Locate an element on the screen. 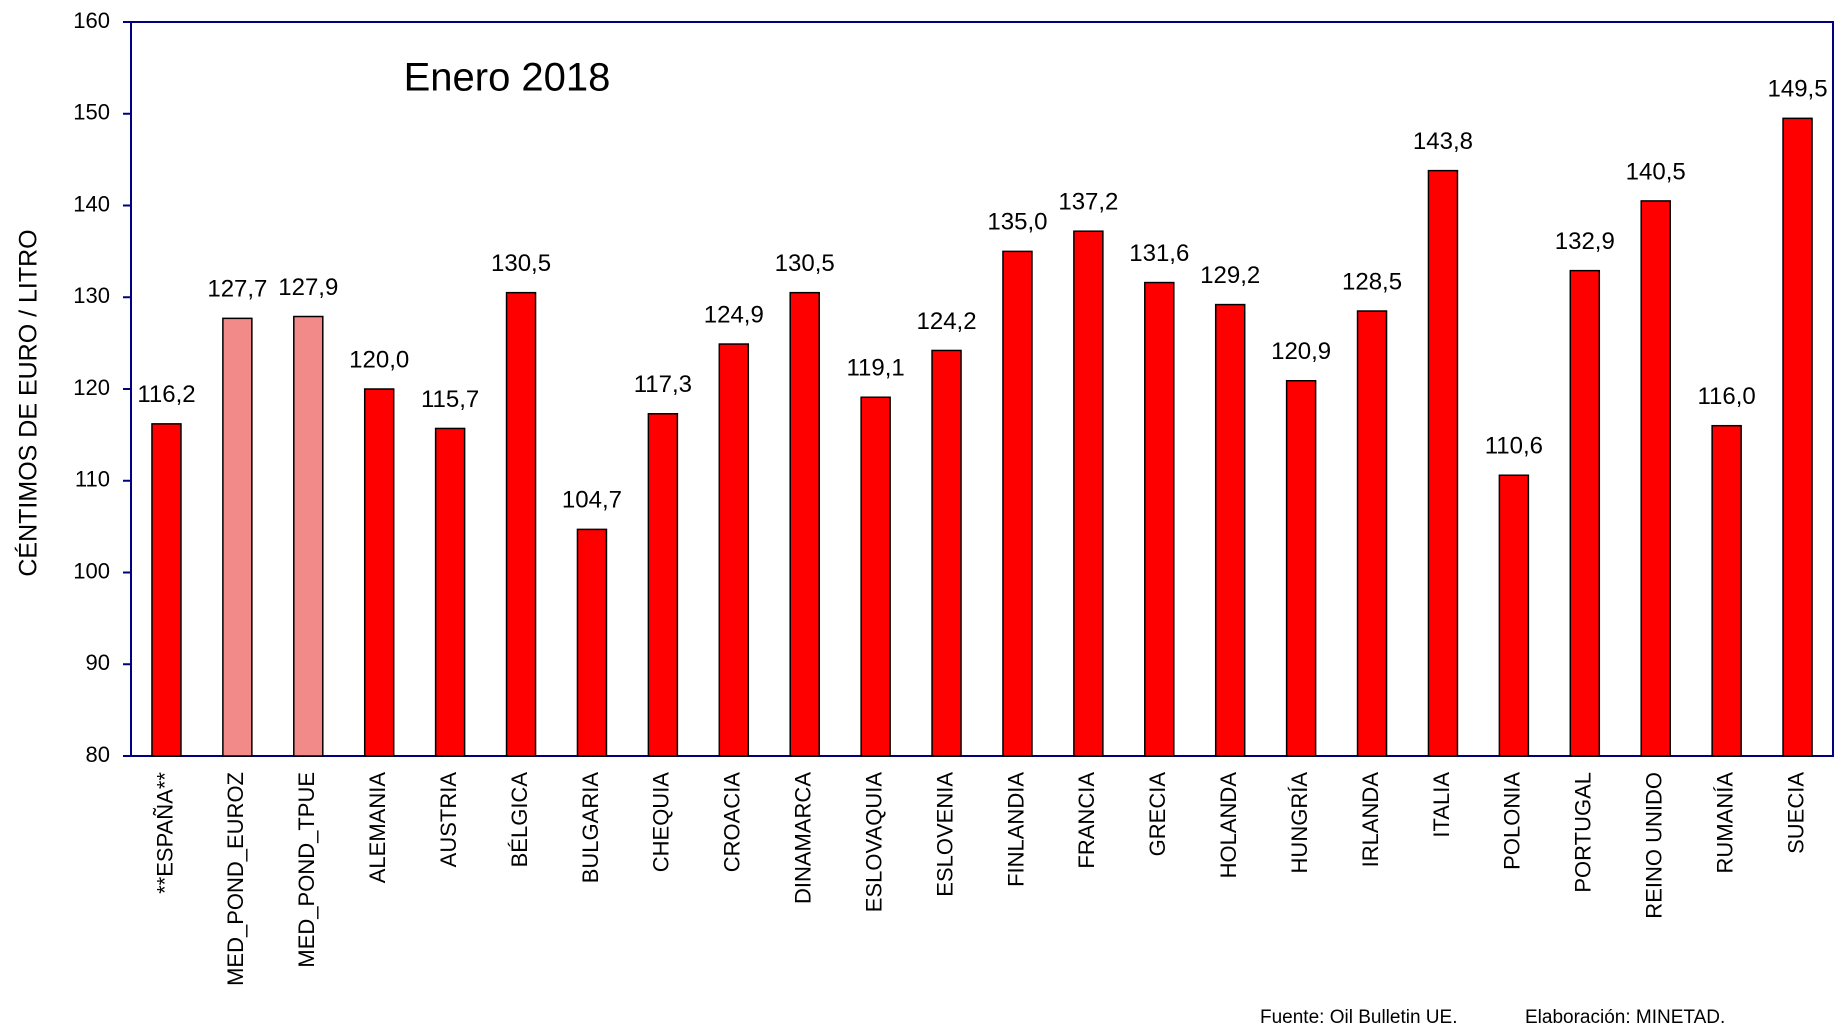  y-tick-label: 150 is located at coordinates (91, 112).